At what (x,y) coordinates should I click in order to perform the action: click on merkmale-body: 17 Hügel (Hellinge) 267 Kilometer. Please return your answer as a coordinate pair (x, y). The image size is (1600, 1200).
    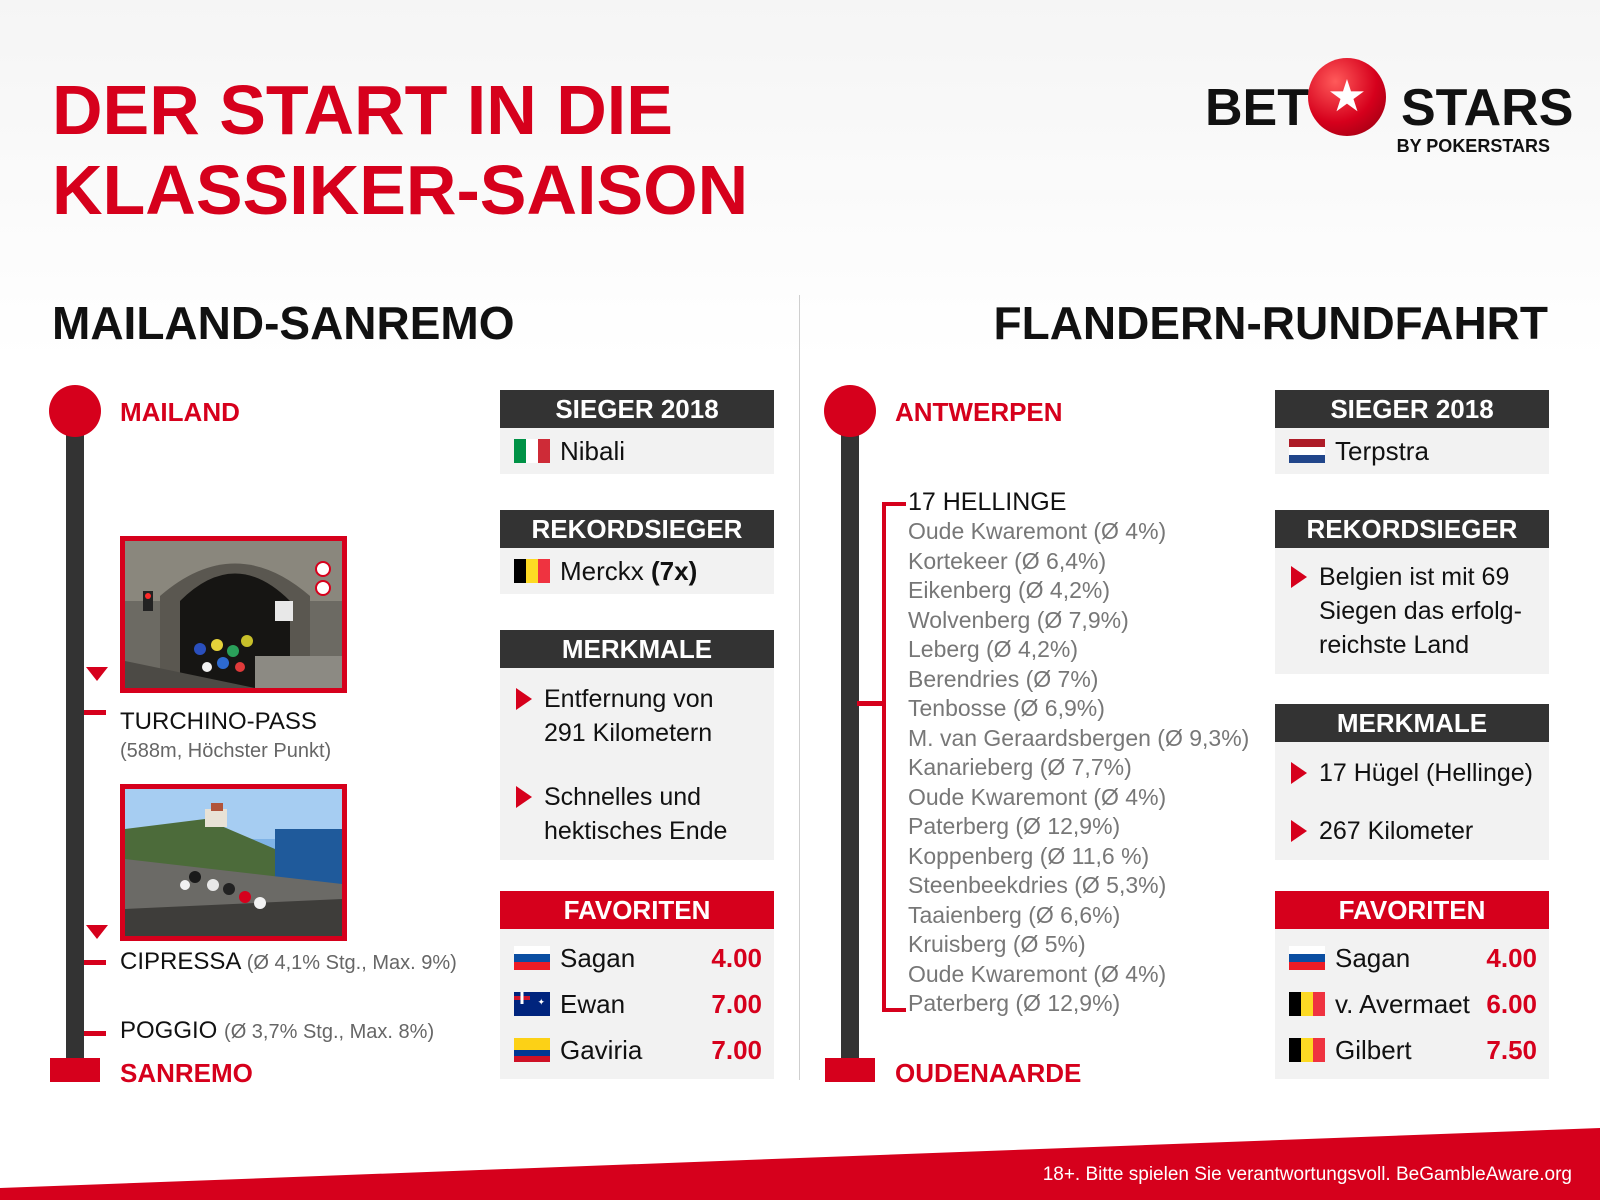
    Looking at the image, I should click on (1412, 801).